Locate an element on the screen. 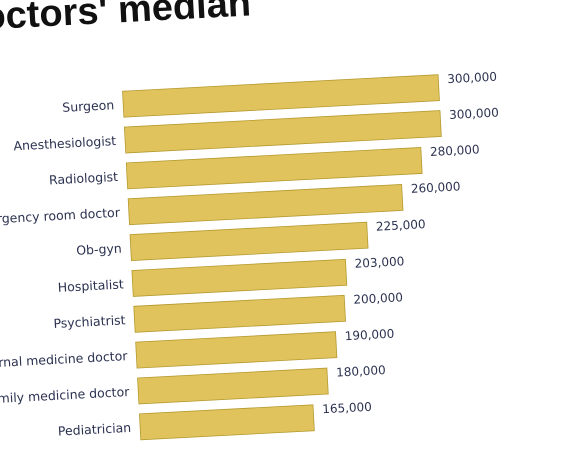 The height and width of the screenshot is (461, 566). category-label: nergency room doctor is located at coordinates (60, 216).